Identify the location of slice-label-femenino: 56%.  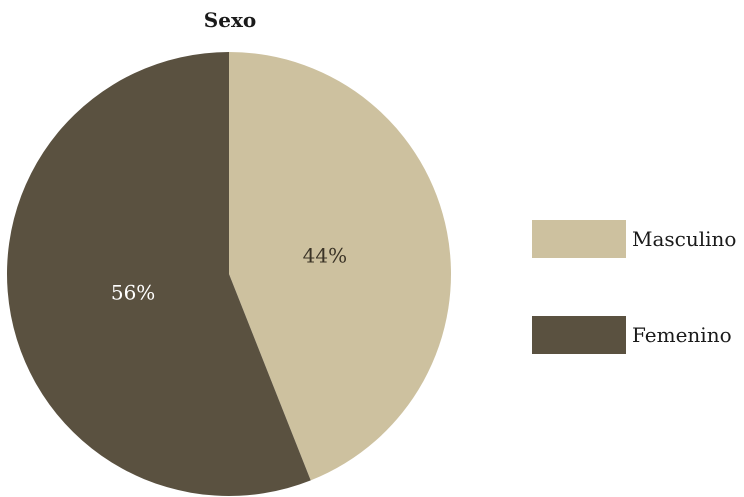
(133, 292).